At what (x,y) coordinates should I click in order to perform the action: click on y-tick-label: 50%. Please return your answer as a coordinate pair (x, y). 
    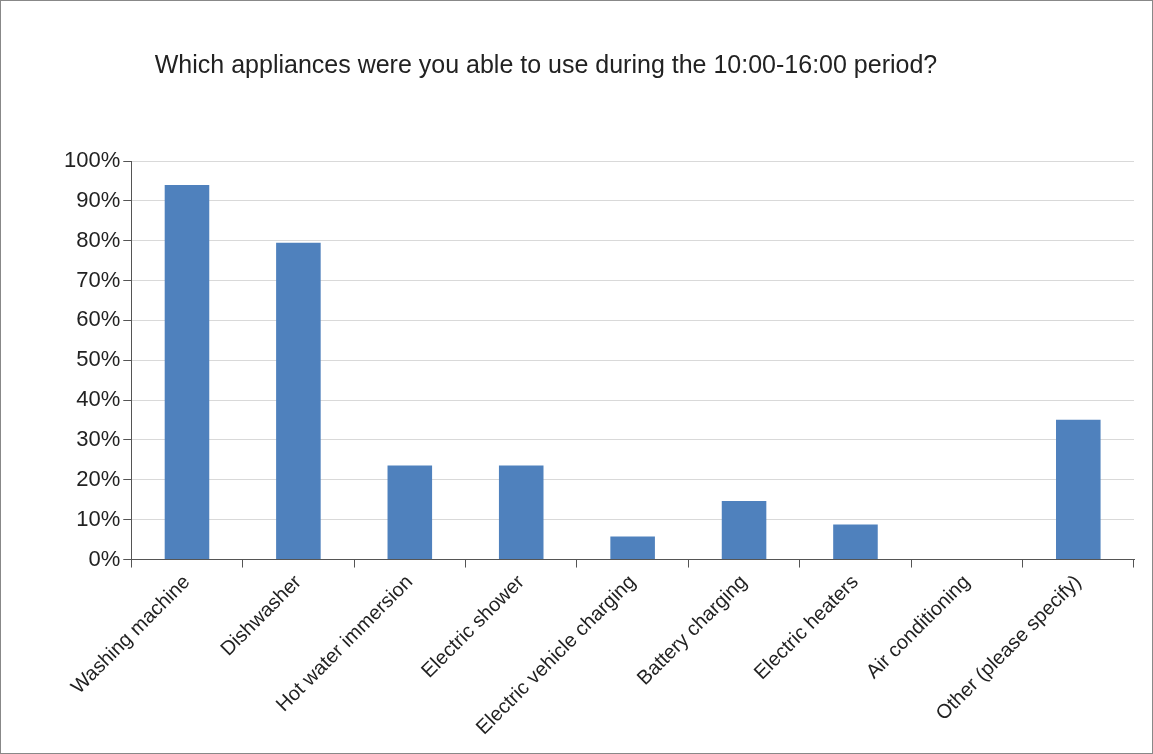
    Looking at the image, I should click on (98, 359).